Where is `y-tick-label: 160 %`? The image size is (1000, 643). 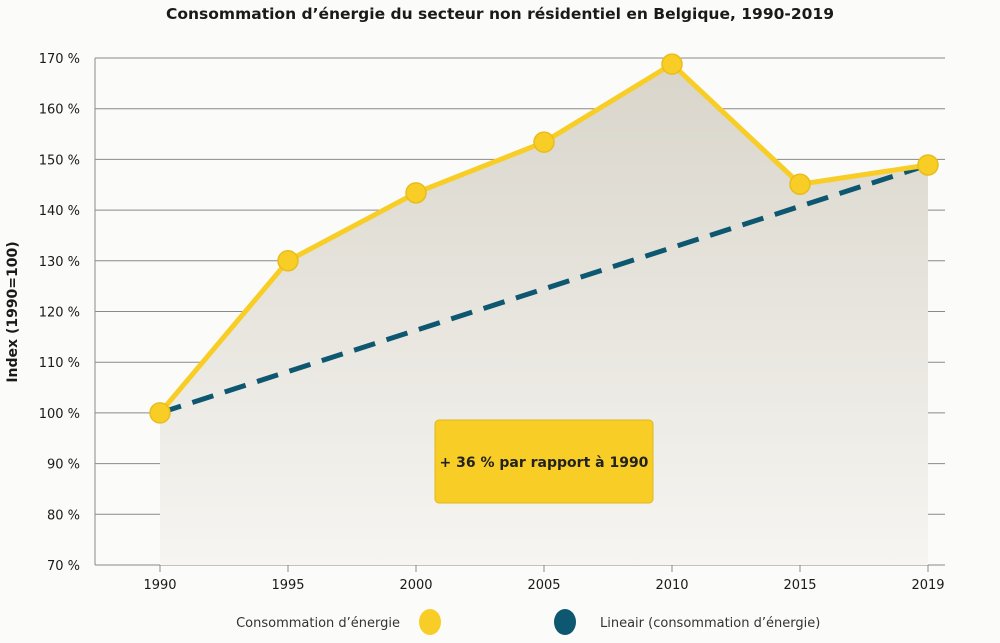
y-tick-label: 160 % is located at coordinates (59, 110).